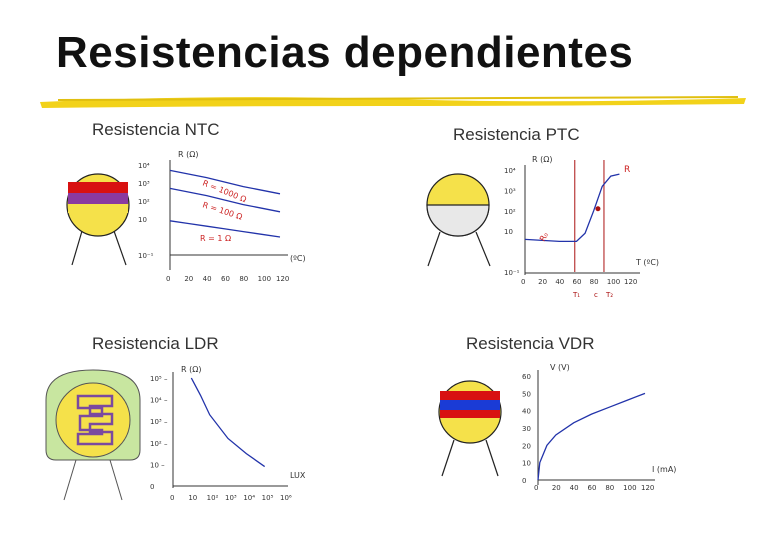 The height and width of the screenshot is (540, 780). What do you see at coordinates (298, 475) in the screenshot?
I see `ldr-xlabel: LUX` at bounding box center [298, 475].